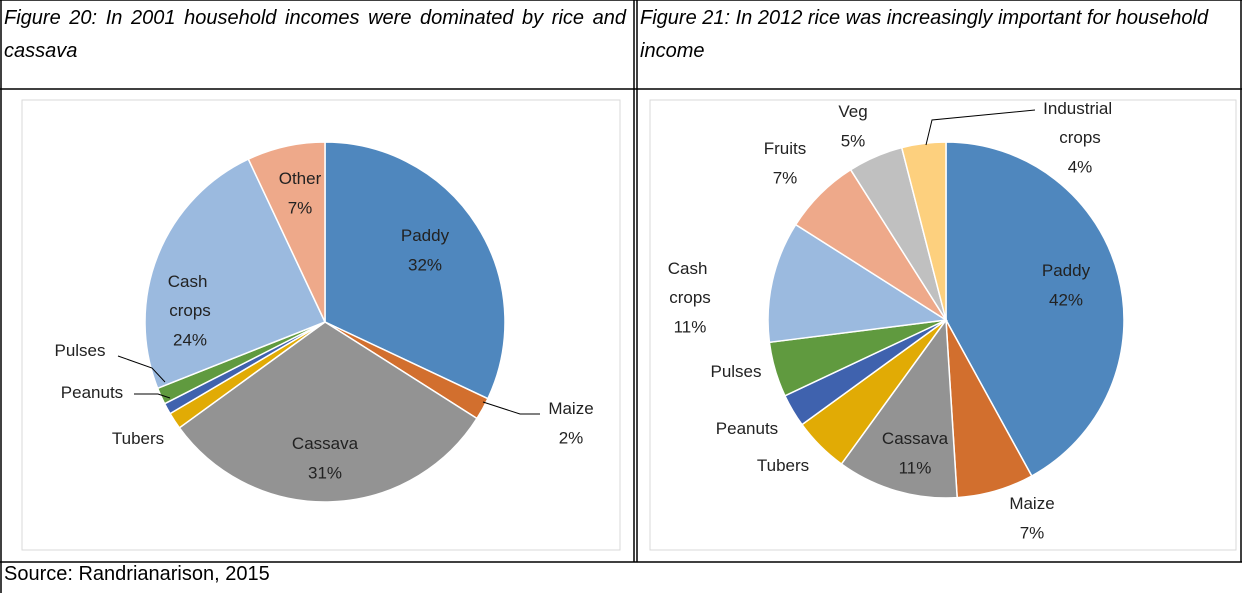 The image size is (1248, 593). Describe the element at coordinates (853, 140) in the screenshot. I see `value-label: 5%` at that location.